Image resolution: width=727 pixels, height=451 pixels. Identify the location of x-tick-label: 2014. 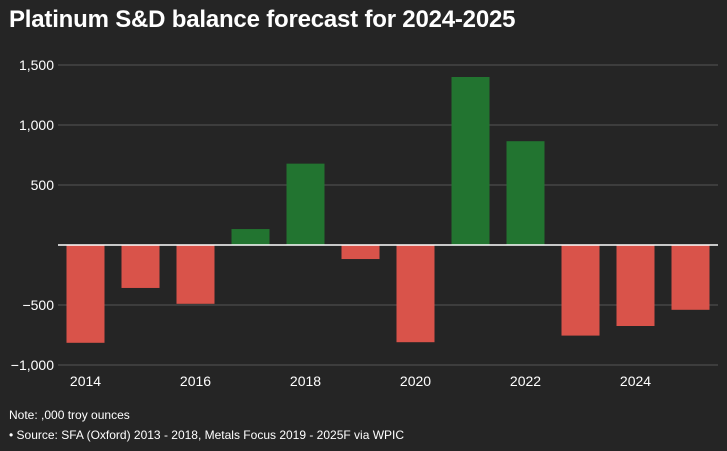
(85, 381).